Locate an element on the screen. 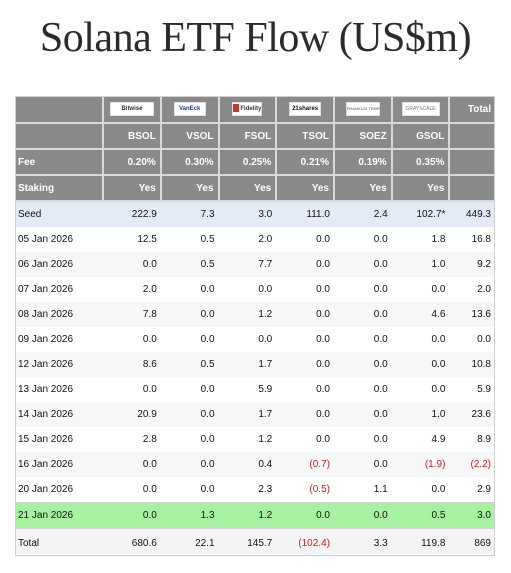  flow-cell: 1.3 is located at coordinates (189, 515).